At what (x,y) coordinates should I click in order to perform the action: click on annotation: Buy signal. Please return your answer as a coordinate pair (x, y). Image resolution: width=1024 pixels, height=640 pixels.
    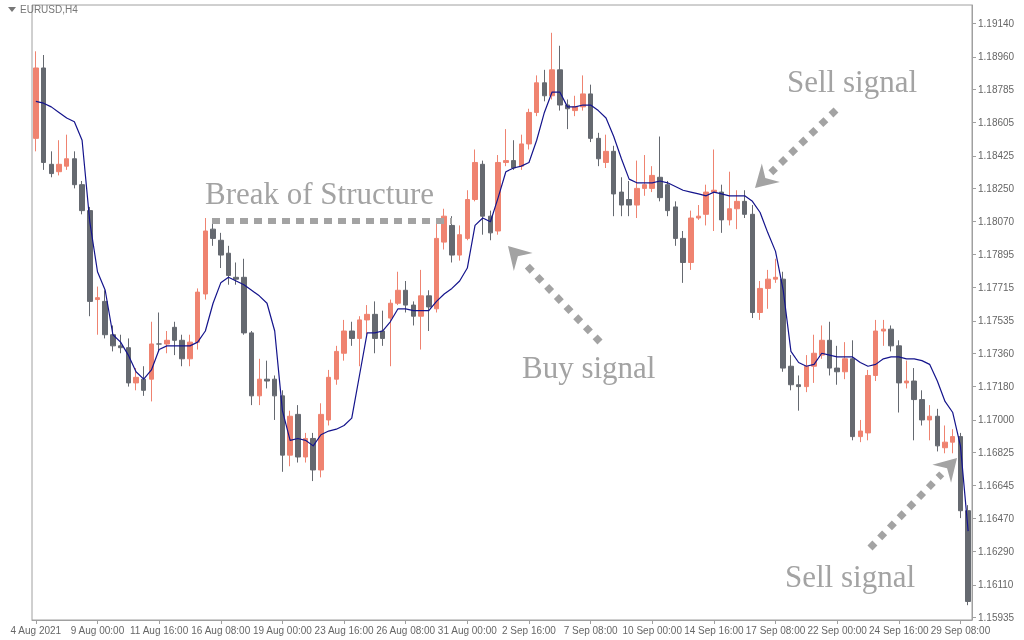
    Looking at the image, I should click on (589, 367).